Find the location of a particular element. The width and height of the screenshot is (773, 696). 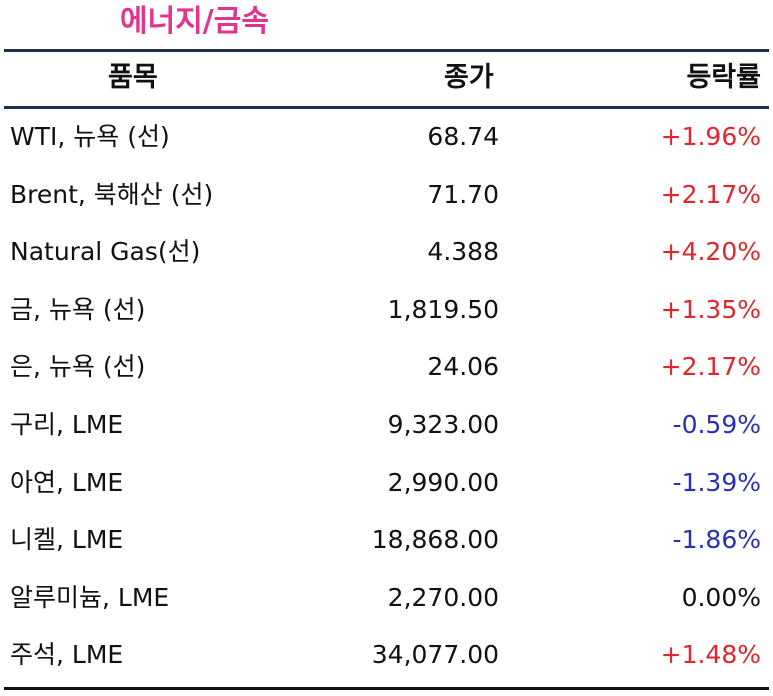

item-name: Brent, 북해산 (선) is located at coordinates (112, 194).